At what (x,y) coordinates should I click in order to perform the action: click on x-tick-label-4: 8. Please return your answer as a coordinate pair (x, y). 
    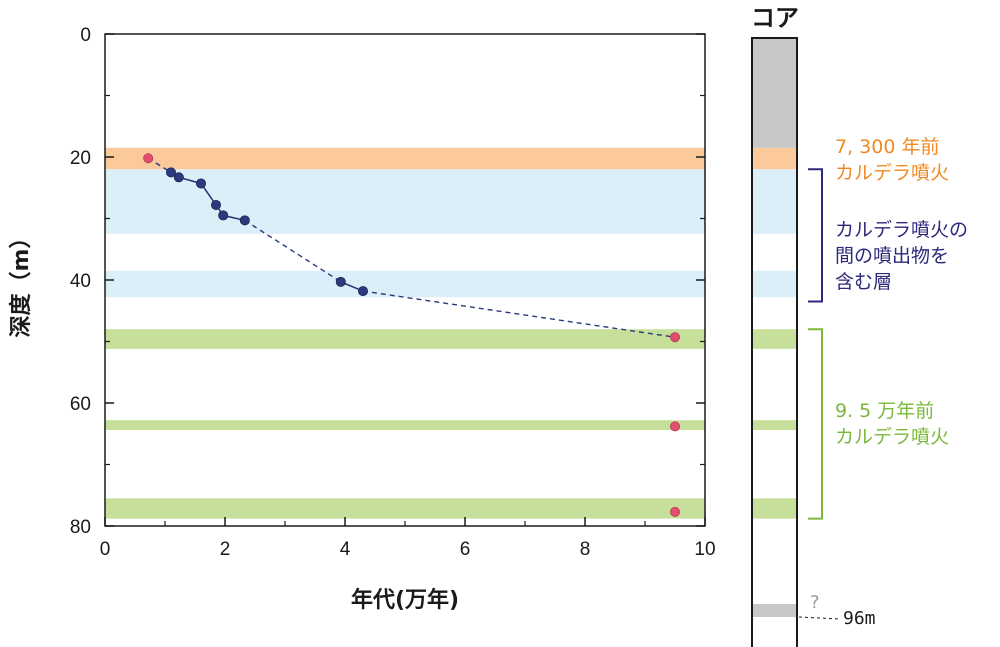
    Looking at the image, I should click on (585, 549).